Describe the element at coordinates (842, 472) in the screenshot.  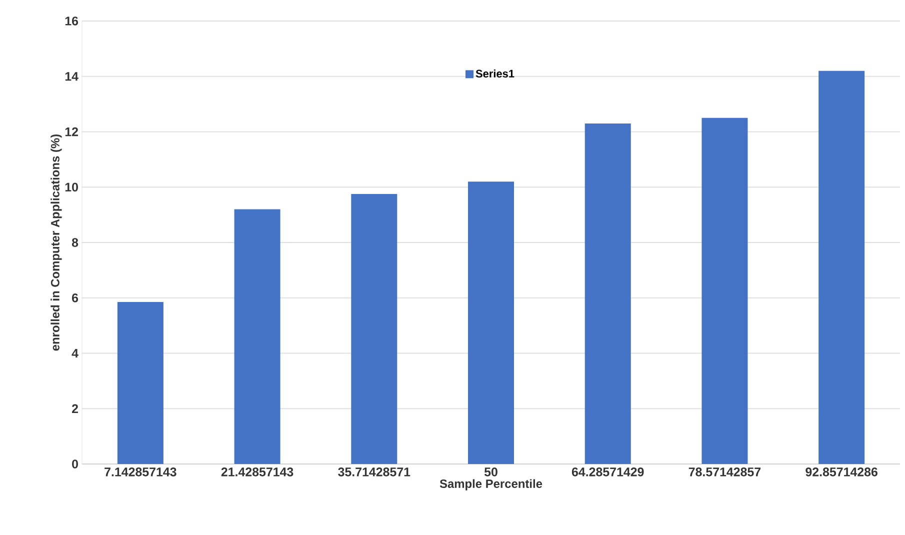
I see `x-tick-label: 92.85714286` at that location.